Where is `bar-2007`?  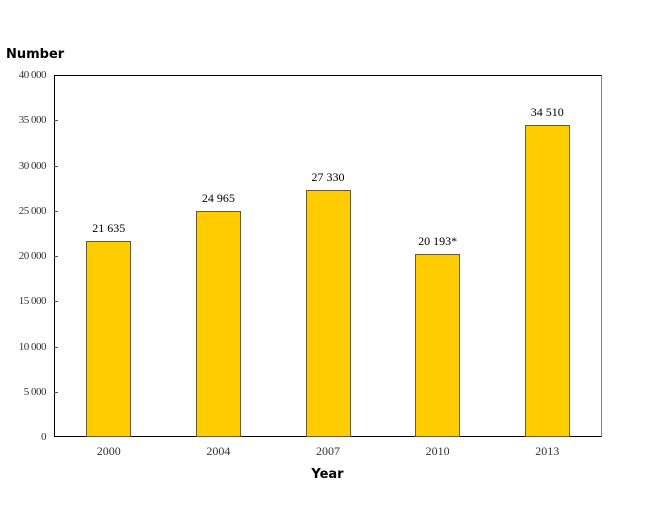 bar-2007 is located at coordinates (328, 313).